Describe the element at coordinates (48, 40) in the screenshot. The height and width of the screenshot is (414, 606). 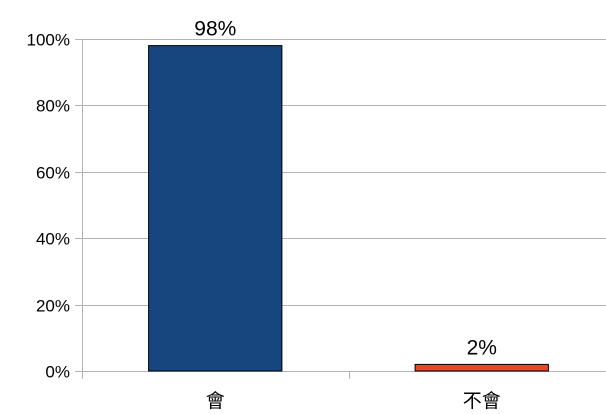
I see `y-tick-label: 100%` at that location.